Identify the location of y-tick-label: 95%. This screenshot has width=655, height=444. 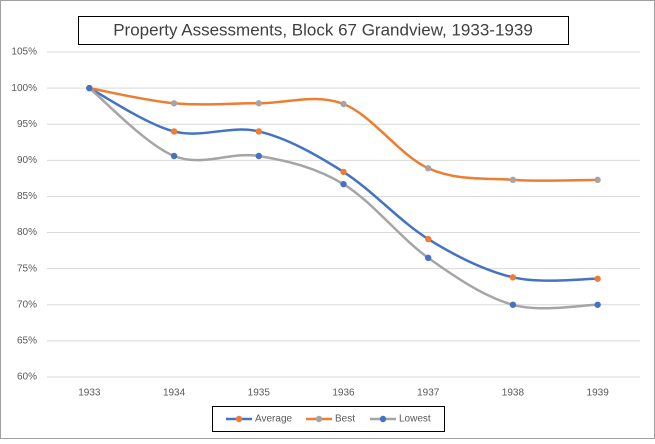
(27, 124).